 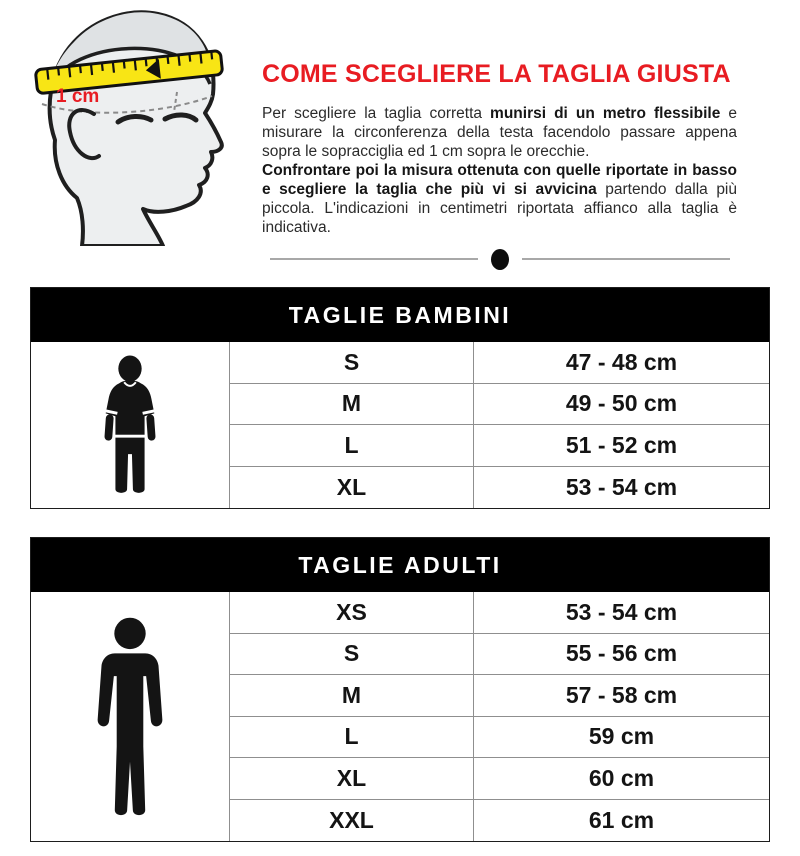 I want to click on table-row: S 47 - 48 cm, so click(x=499, y=363).